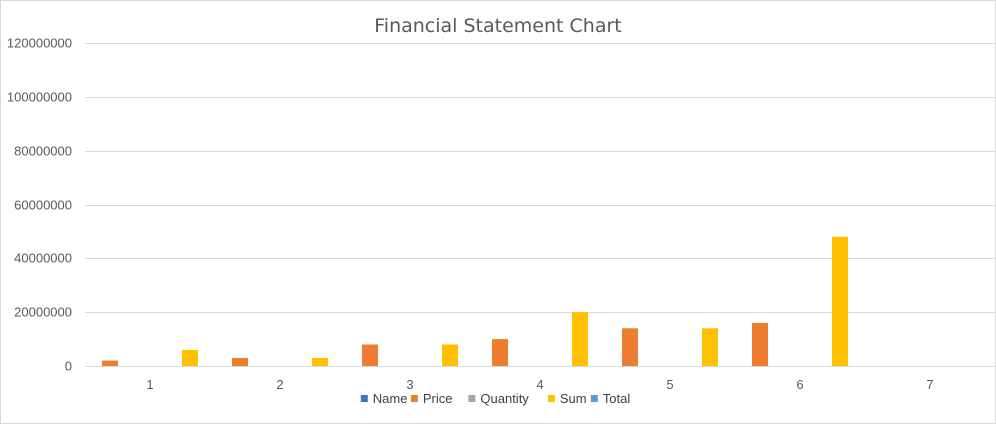 This screenshot has height=424, width=996. I want to click on legend: Name Price Quantity Sum Total, so click(495, 398).